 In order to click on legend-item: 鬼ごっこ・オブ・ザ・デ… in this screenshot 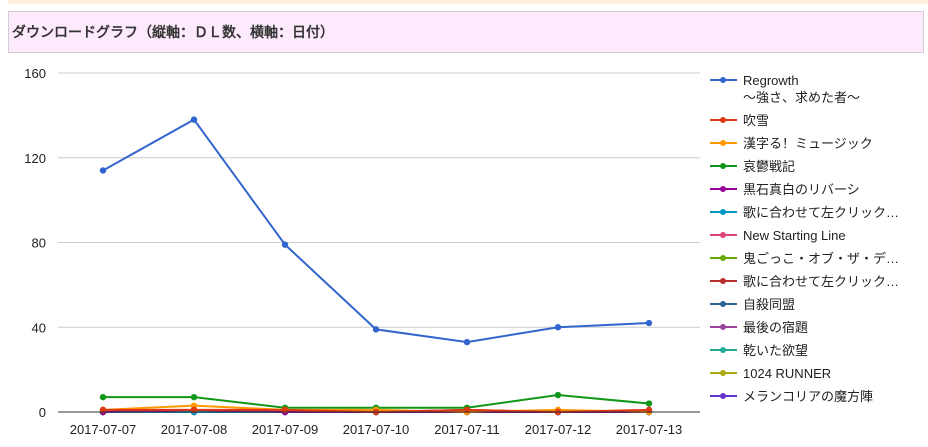, I will do `click(804, 258)`.